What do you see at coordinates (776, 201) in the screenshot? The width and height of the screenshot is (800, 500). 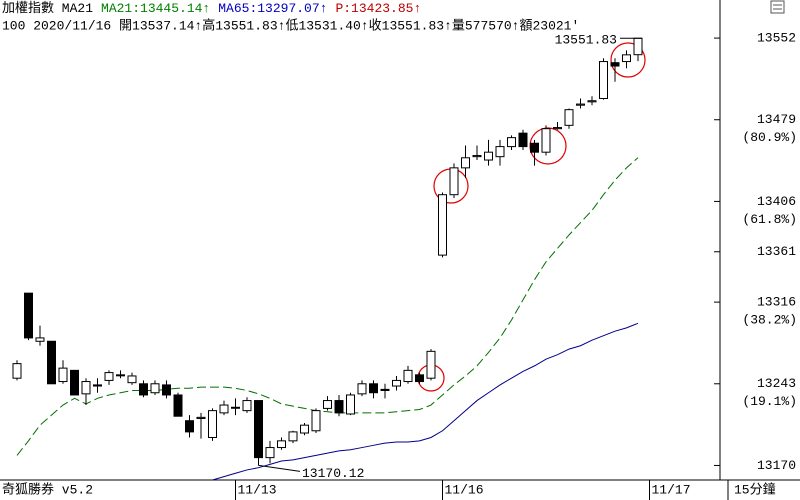 I see `y-tick-label: 13406` at bounding box center [776, 201].